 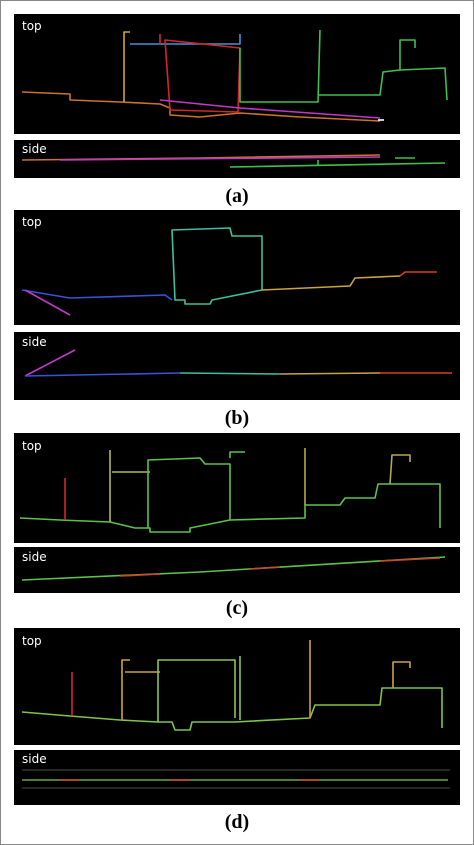 What do you see at coordinates (237, 418) in the screenshot?
I see `caption: (b)` at bounding box center [237, 418].